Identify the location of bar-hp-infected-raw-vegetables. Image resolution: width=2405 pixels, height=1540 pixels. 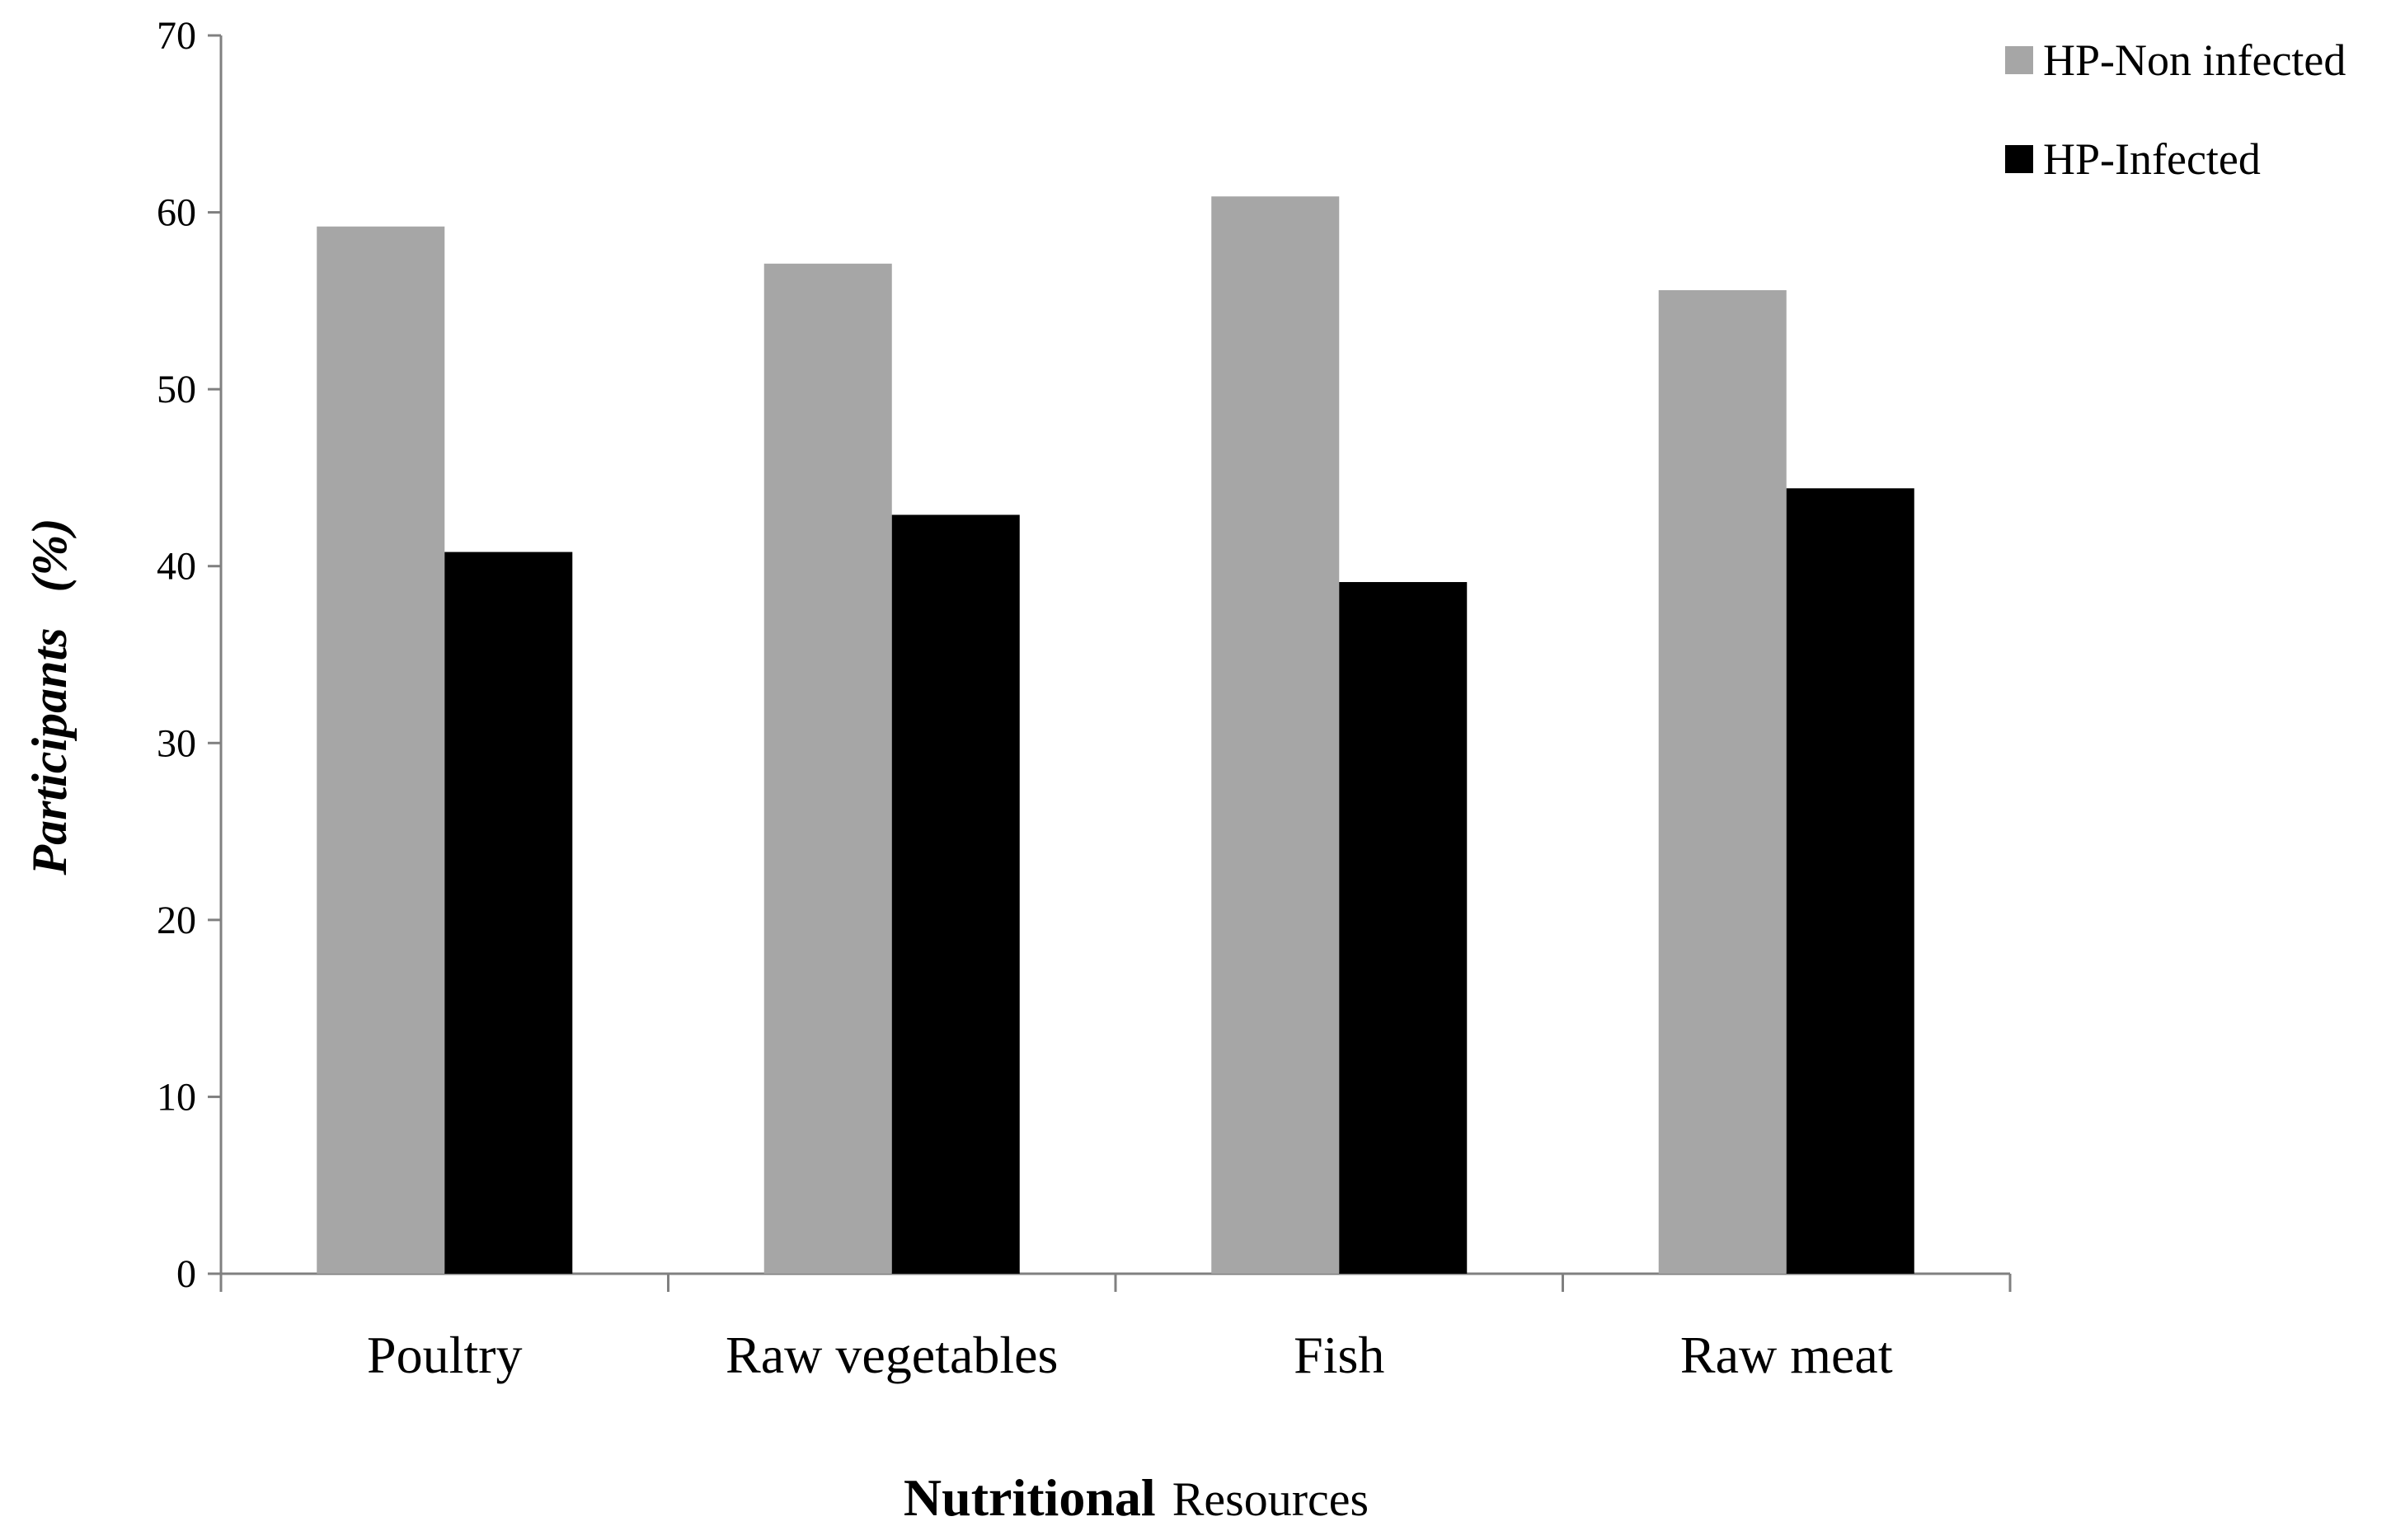
(956, 894).